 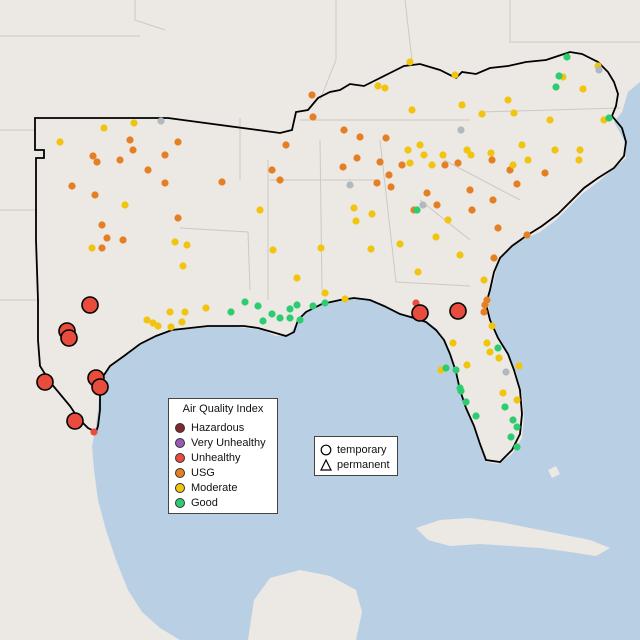 I want to click on shape-label: temporary, so click(x=362, y=450).